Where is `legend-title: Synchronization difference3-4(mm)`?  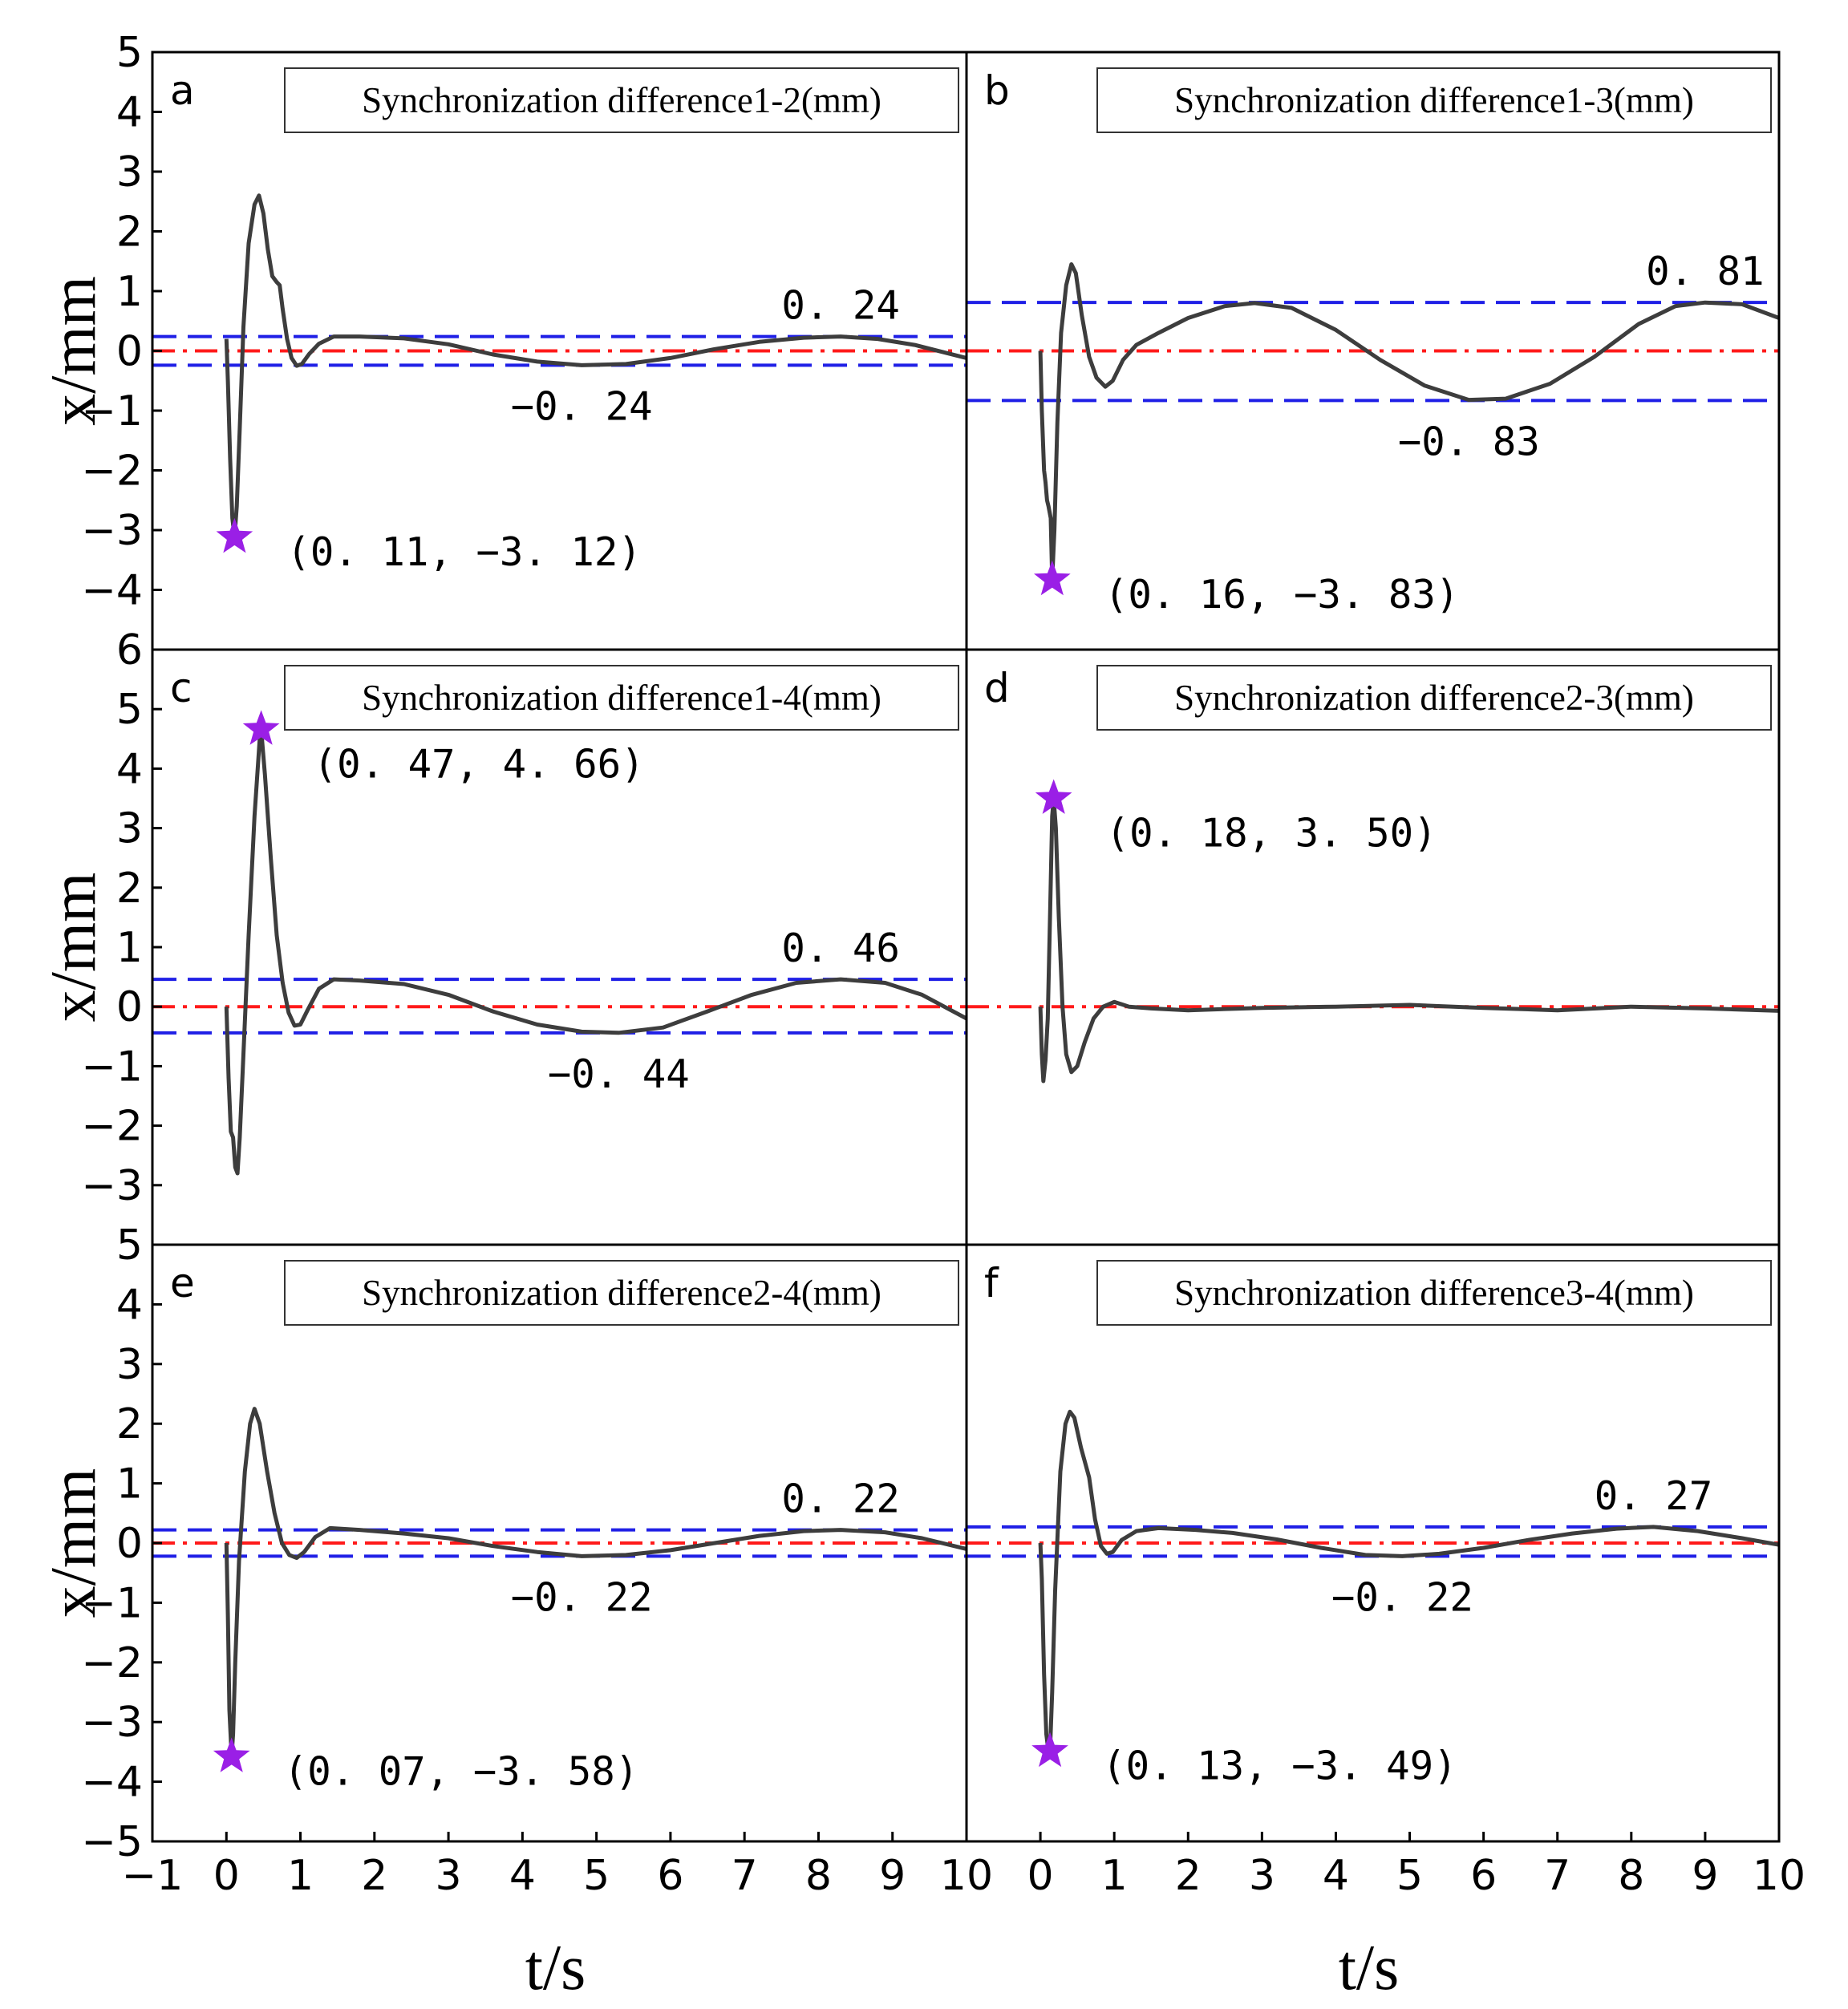
legend-title: Synchronization difference3-4(mm) is located at coordinates (1434, 1293).